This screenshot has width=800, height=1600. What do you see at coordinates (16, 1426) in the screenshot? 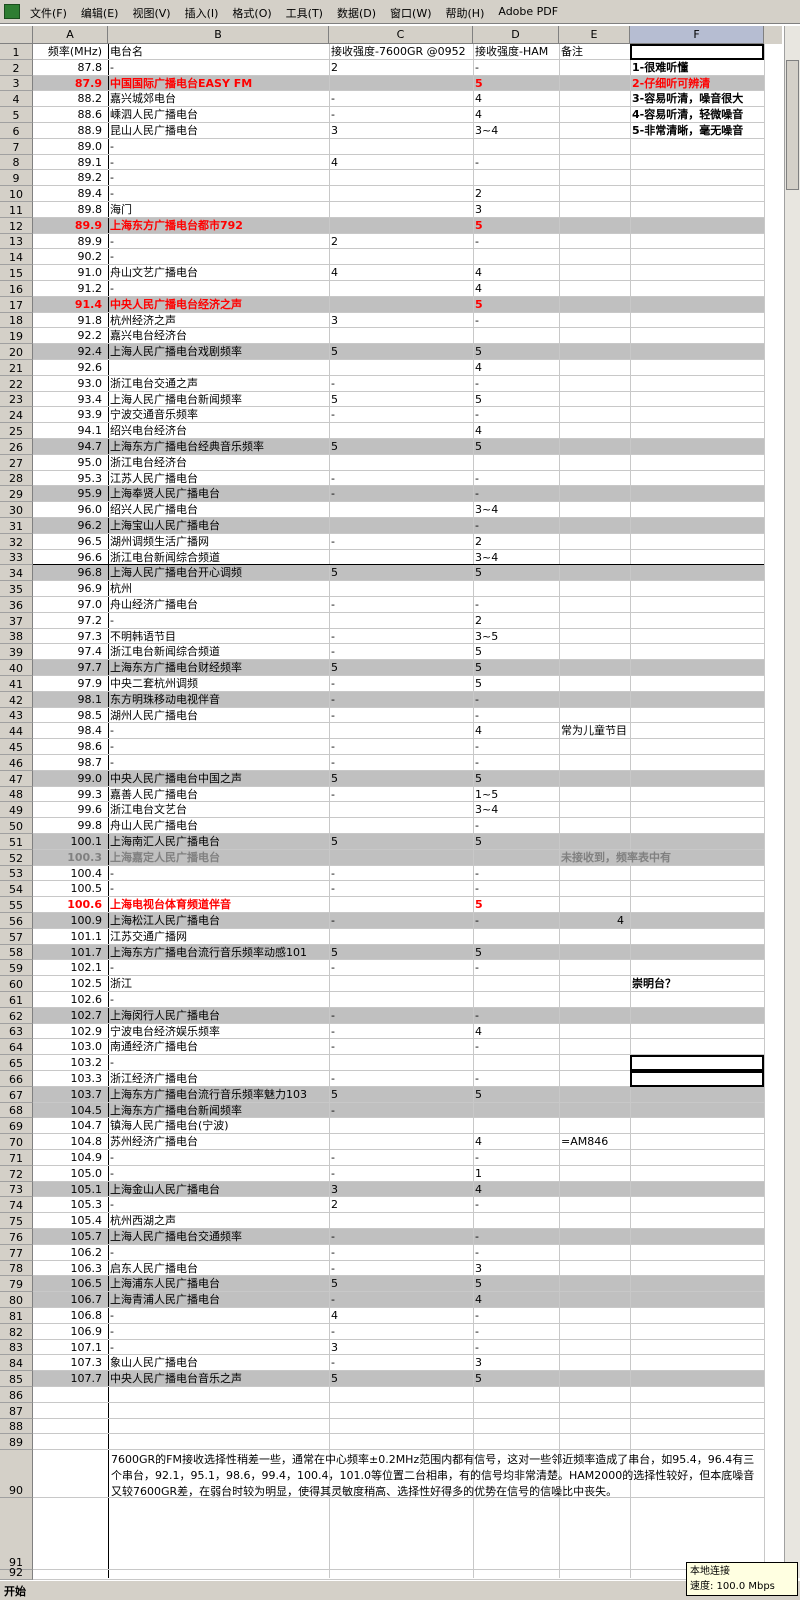
I see `row-header: 88` at bounding box center [16, 1426].